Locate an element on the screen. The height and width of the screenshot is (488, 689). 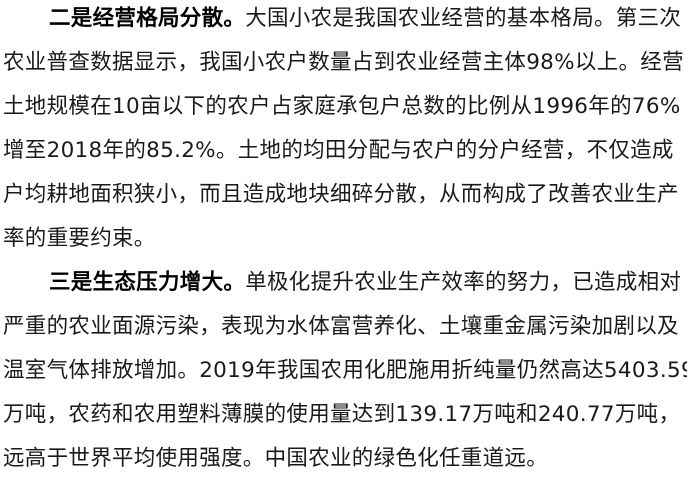
text-line: 远高于世界平均使用强度。中国农业的绿色化任重道远。 is located at coordinates (276, 458).